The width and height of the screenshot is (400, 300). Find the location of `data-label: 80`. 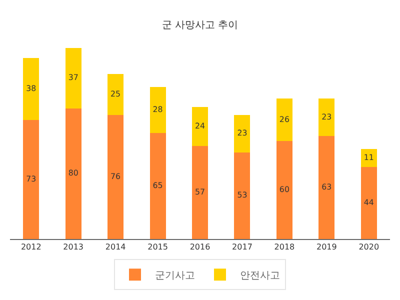

data-label: 80 is located at coordinates (73, 173).